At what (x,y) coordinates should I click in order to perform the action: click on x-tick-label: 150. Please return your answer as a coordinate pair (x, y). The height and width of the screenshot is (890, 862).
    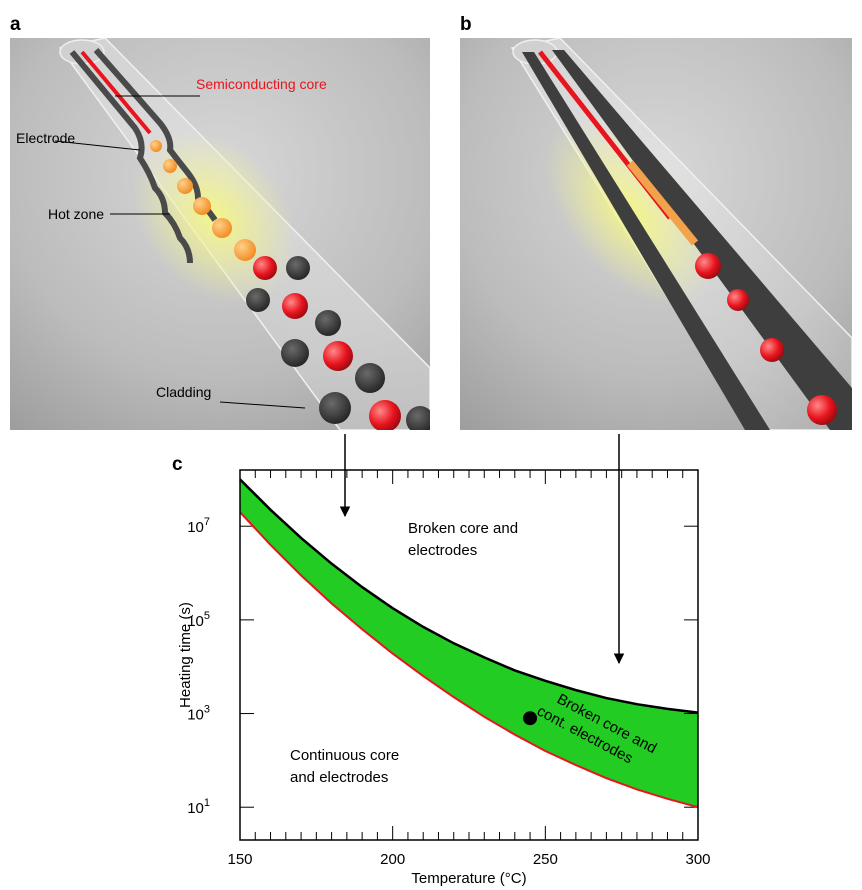
    Looking at the image, I should click on (239, 859).